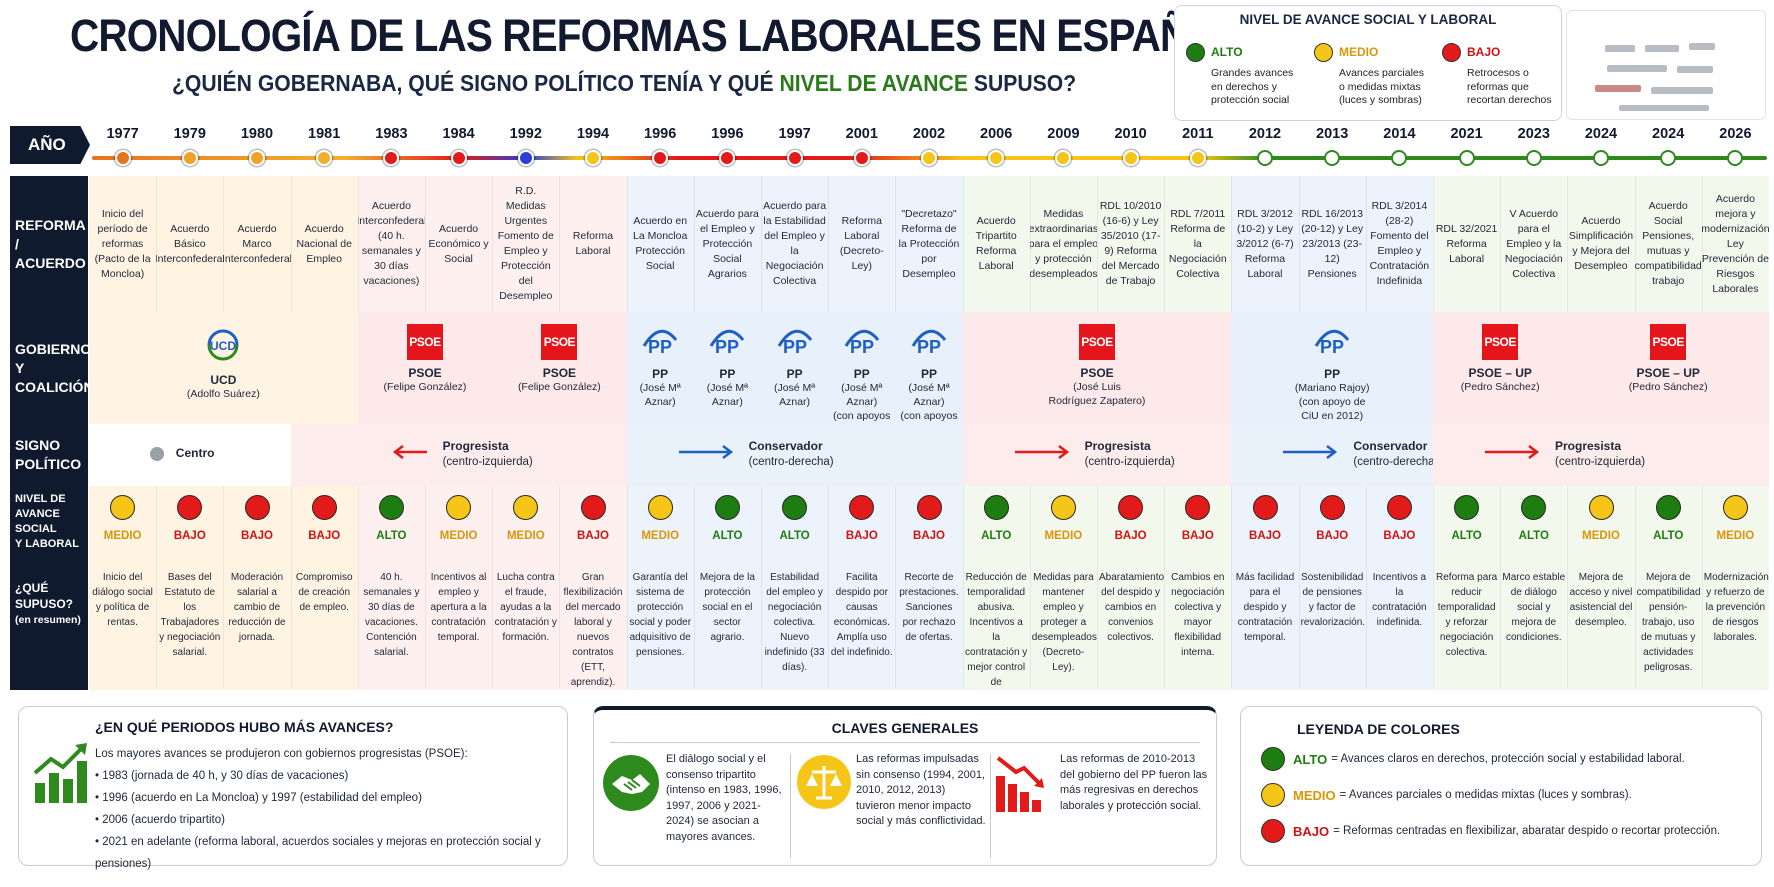  I want to click on year-label: 2011, so click(1198, 134).